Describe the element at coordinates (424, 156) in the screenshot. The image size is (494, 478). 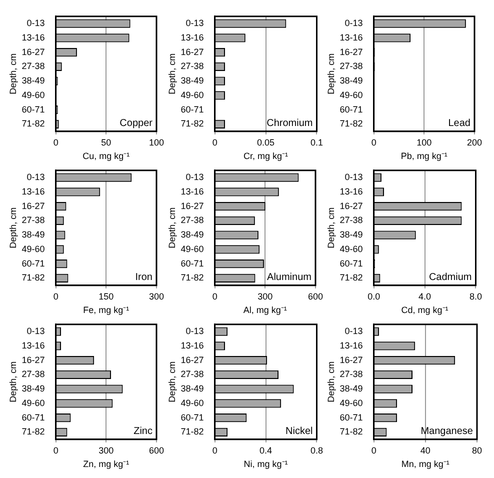
I see `x-axis-title: Pb, mg kg⁻¹` at that location.